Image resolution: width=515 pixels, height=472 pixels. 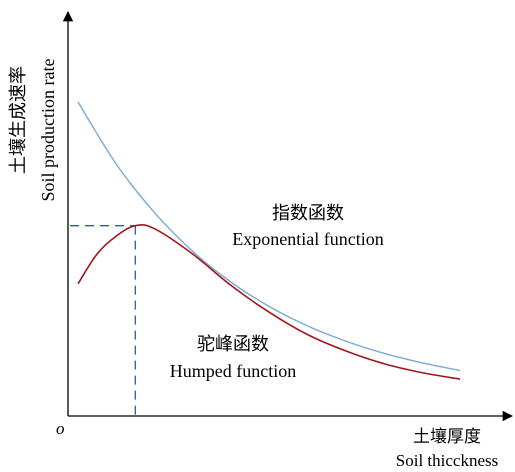 What do you see at coordinates (307, 239) in the screenshot?
I see `exponential-label-en: Exponential function` at bounding box center [307, 239].